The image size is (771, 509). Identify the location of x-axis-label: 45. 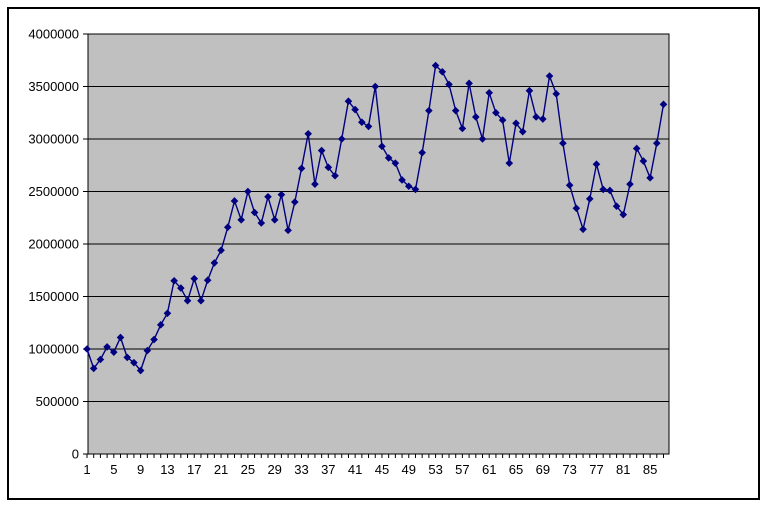
(382, 469).